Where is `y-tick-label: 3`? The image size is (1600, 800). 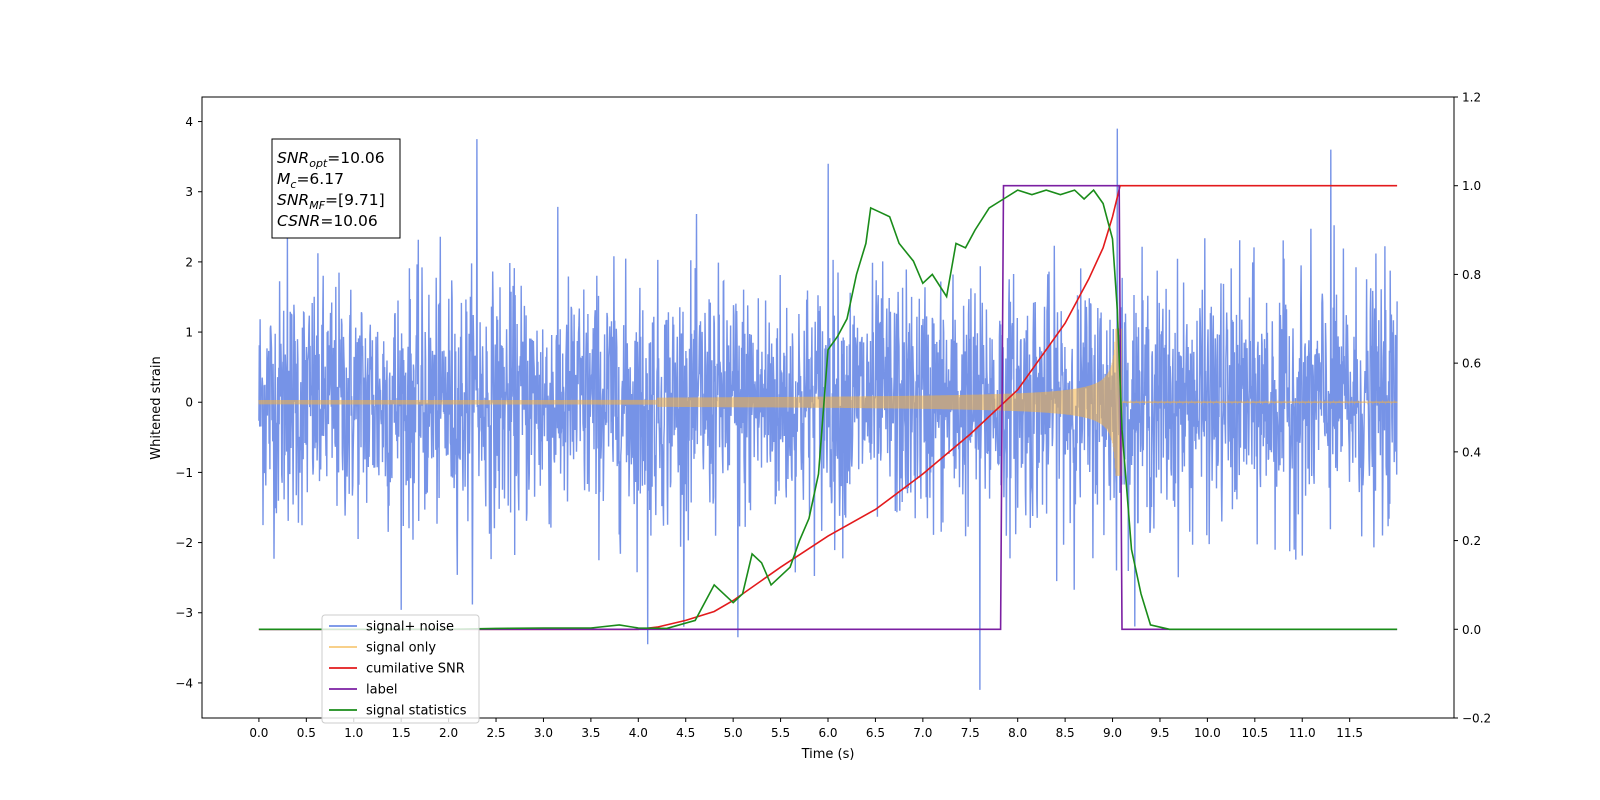
y-tick-label: 3 is located at coordinates (189, 192).